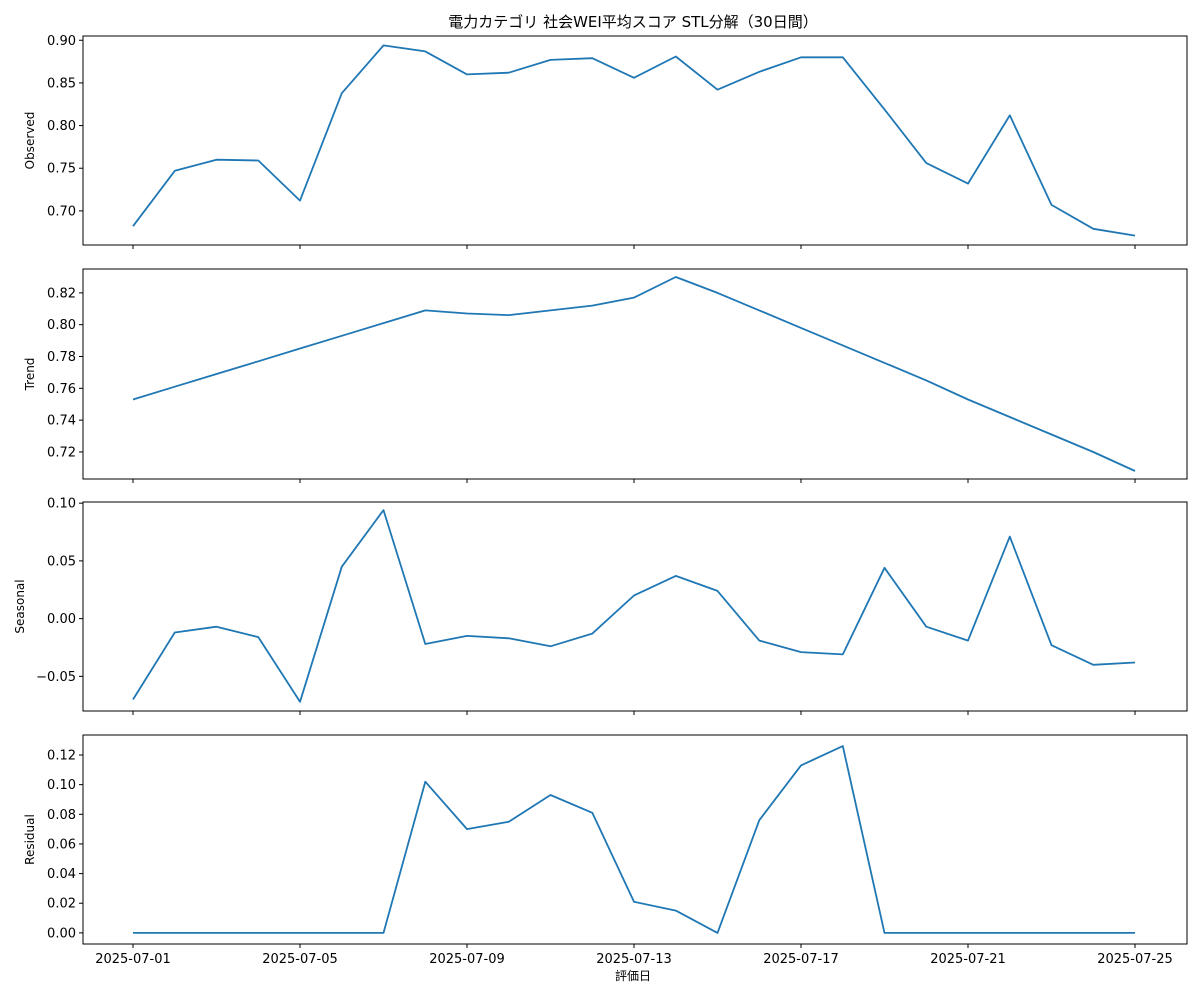 The width and height of the screenshot is (1200, 1000). Describe the element at coordinates (467, 959) in the screenshot. I see `x-tick-label: 2025-07-09` at that location.